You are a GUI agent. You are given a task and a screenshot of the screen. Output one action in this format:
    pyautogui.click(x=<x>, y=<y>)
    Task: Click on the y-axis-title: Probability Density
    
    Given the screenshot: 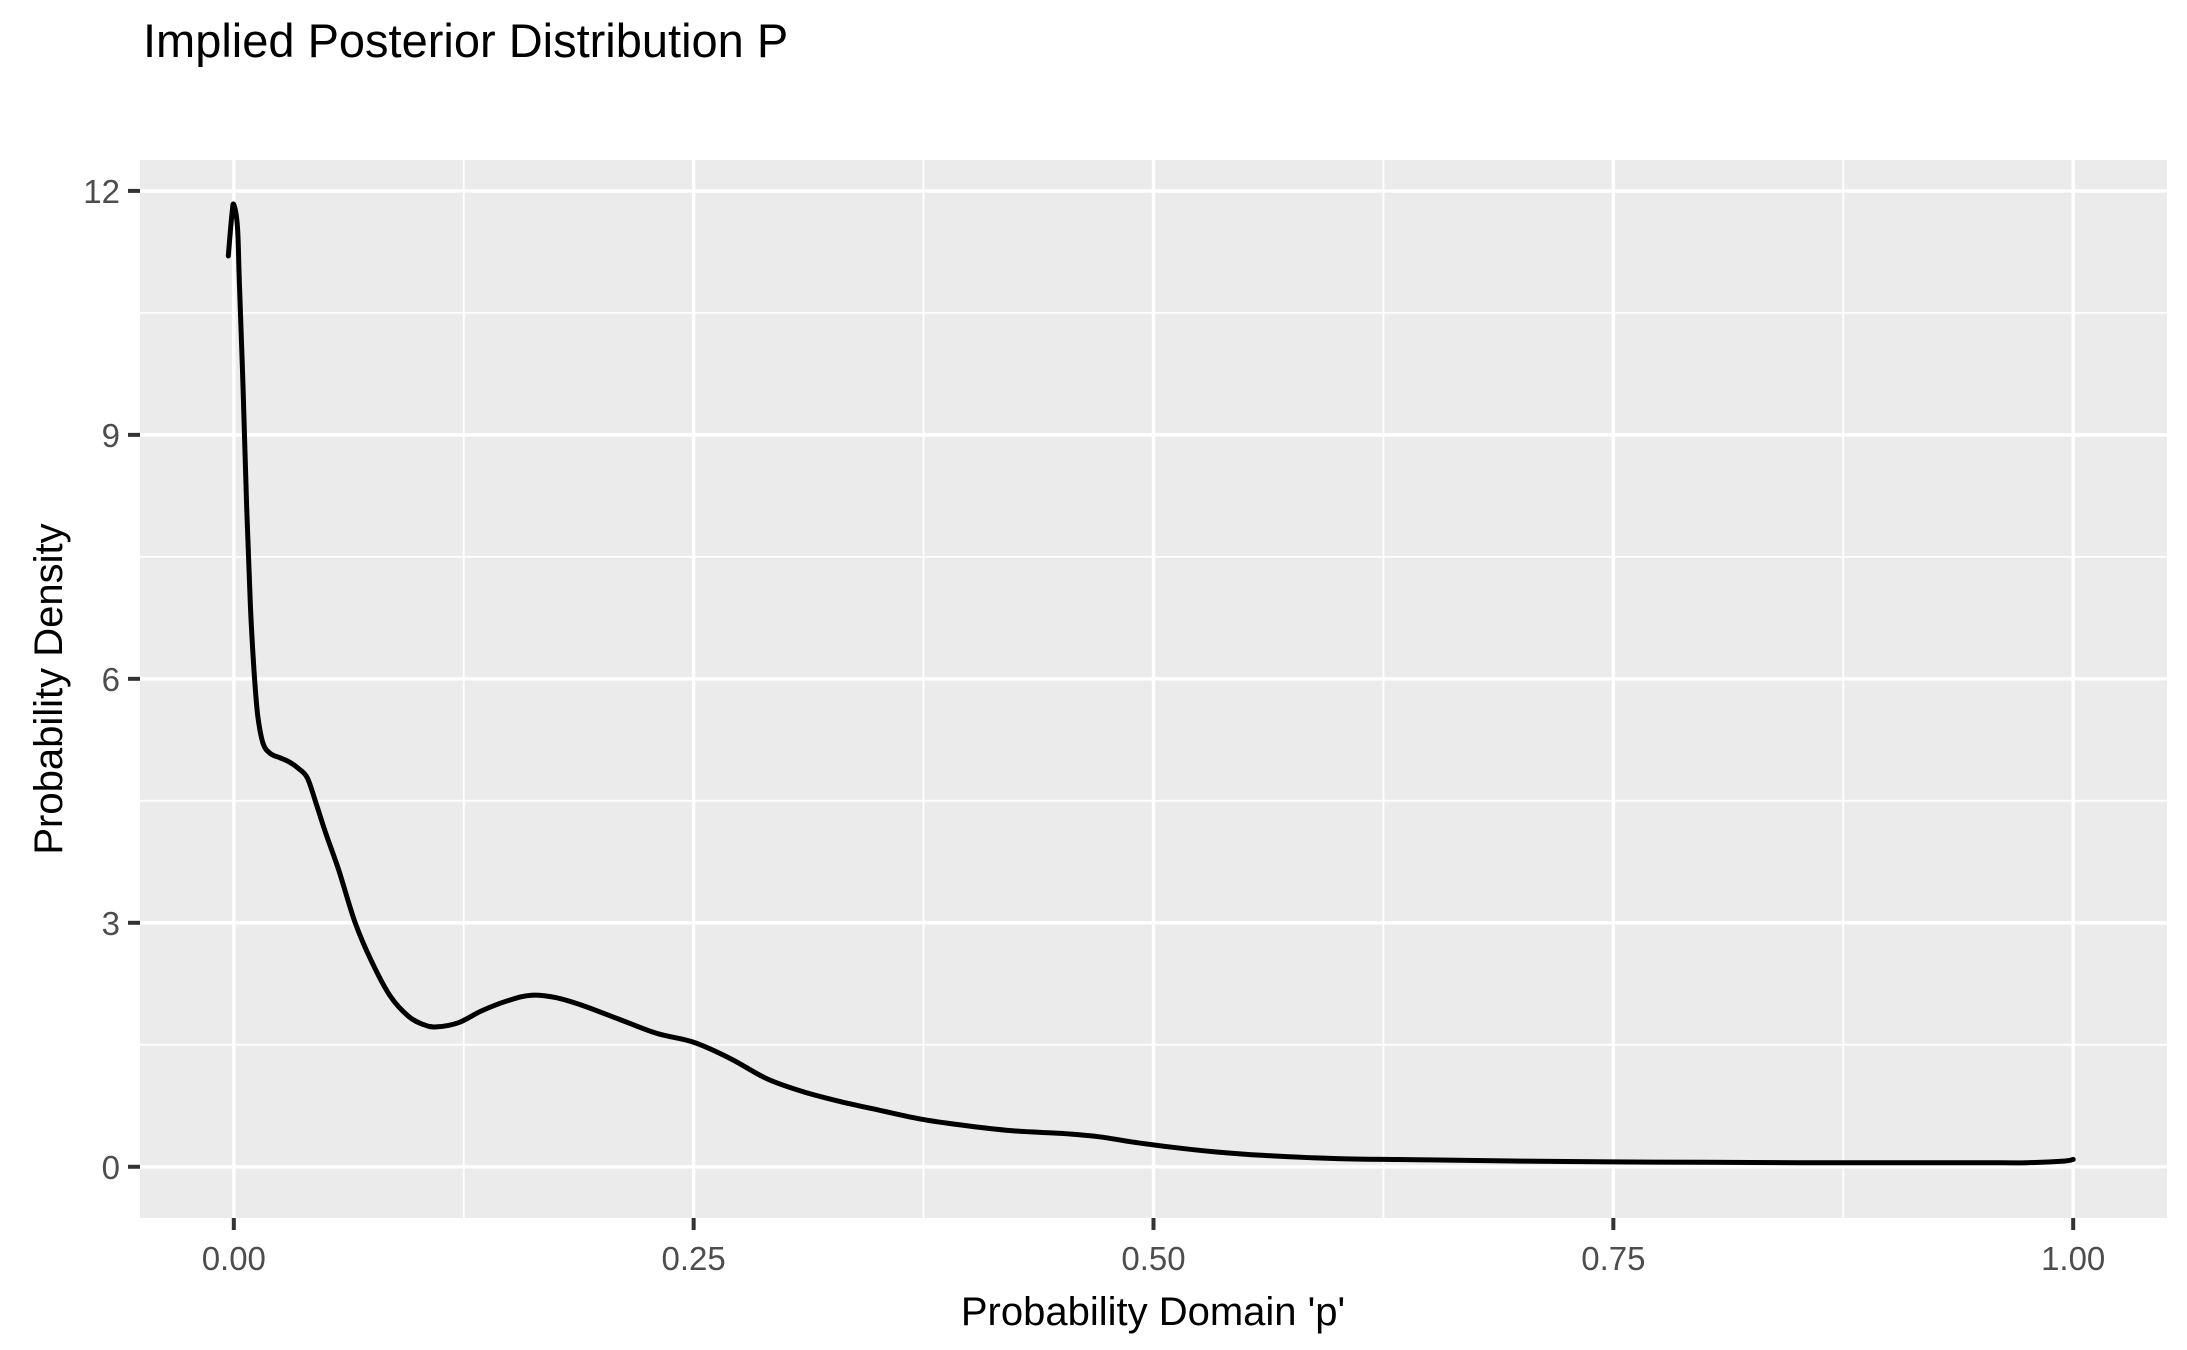 What is the action you would take?
    pyautogui.click(x=49, y=688)
    